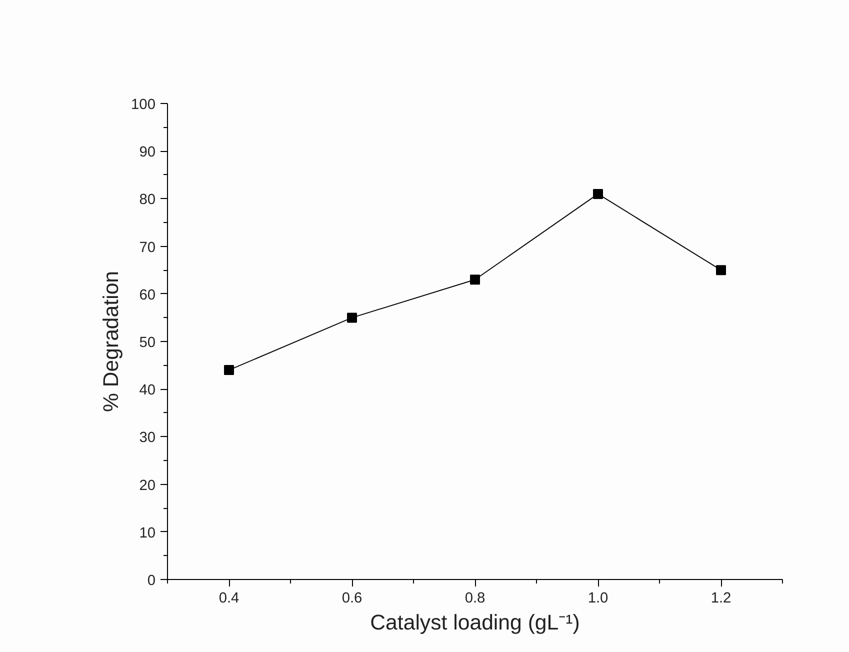 Image resolution: width=849 pixels, height=652 pixels. I want to click on x-tick-label: 0.4, so click(229, 598).